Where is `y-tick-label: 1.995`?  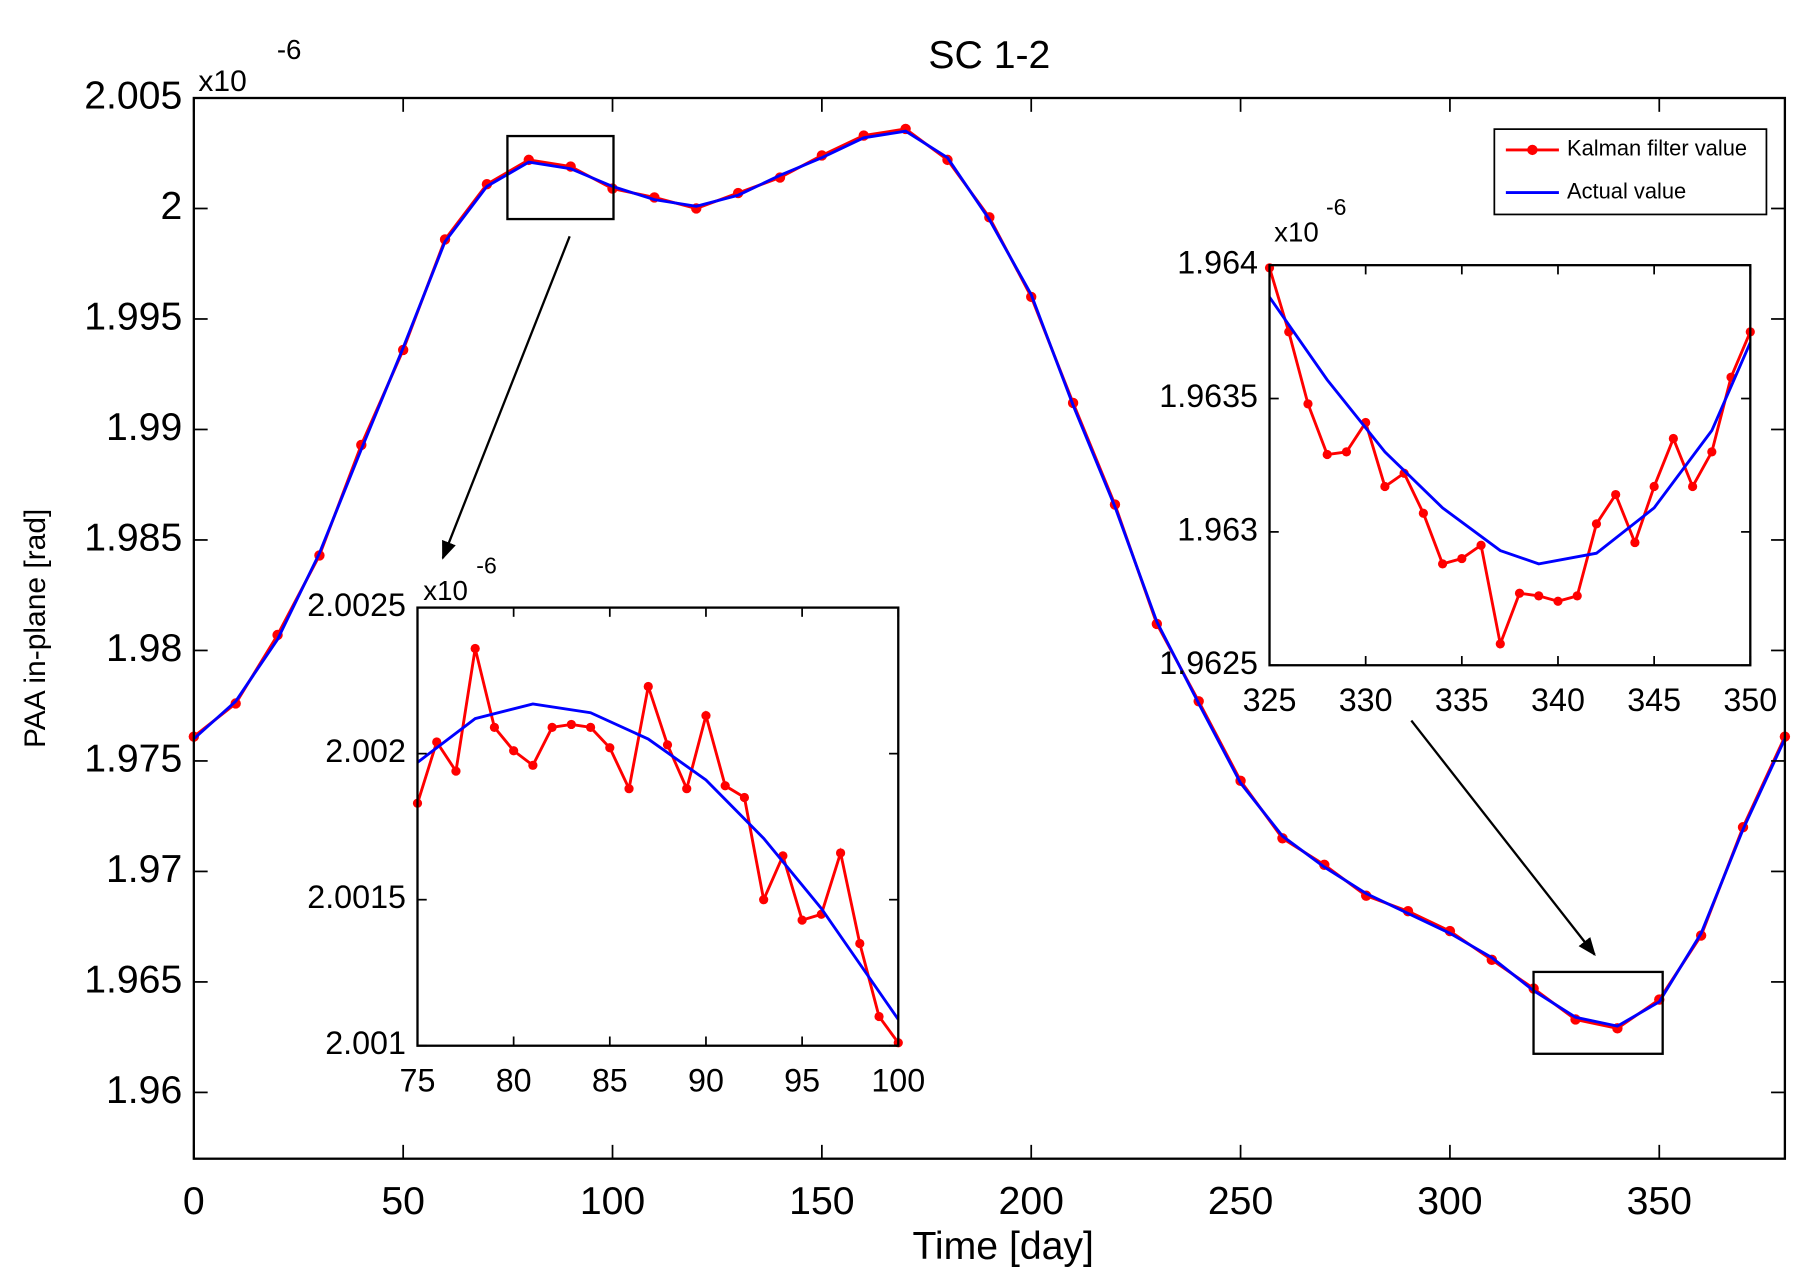 y-tick-label: 1.995 is located at coordinates (133, 316).